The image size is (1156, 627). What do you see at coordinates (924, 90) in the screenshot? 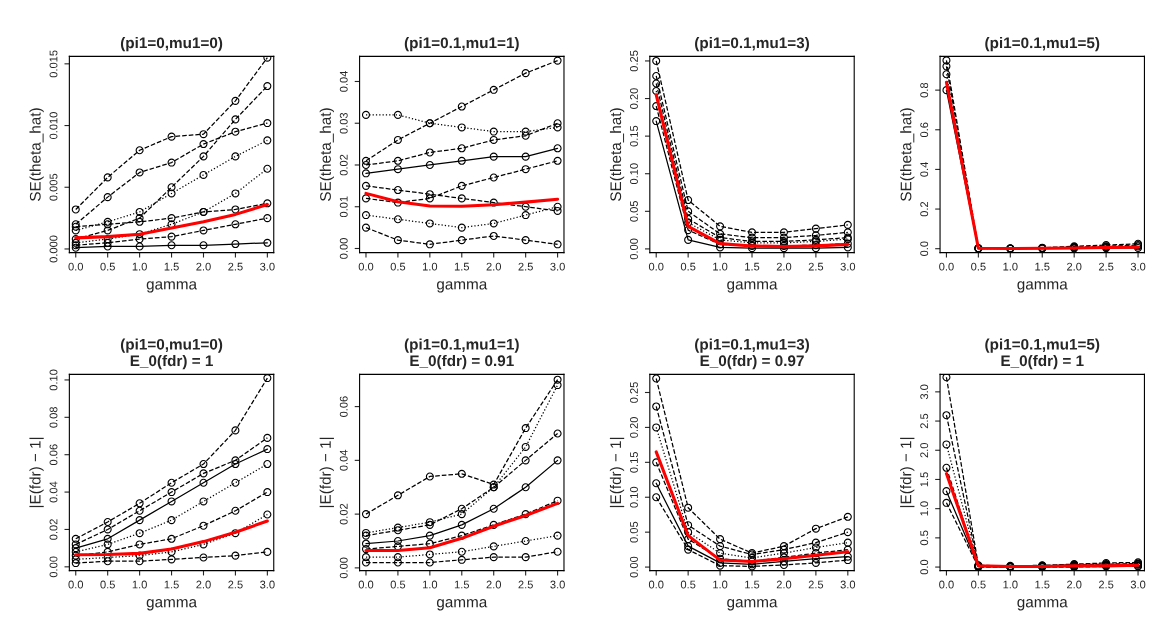
I see `y-tick-label: 0.8` at bounding box center [924, 90].